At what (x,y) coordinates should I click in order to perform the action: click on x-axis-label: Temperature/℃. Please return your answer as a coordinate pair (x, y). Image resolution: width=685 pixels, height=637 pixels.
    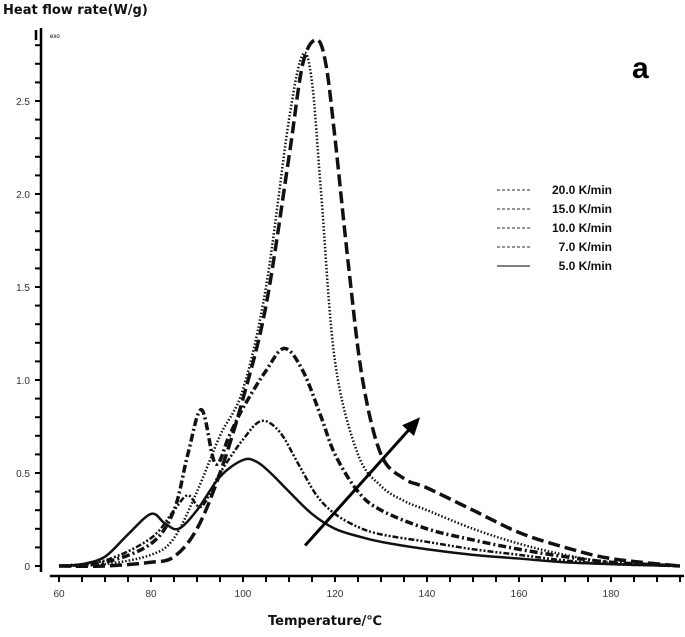
    Looking at the image, I should click on (325, 621).